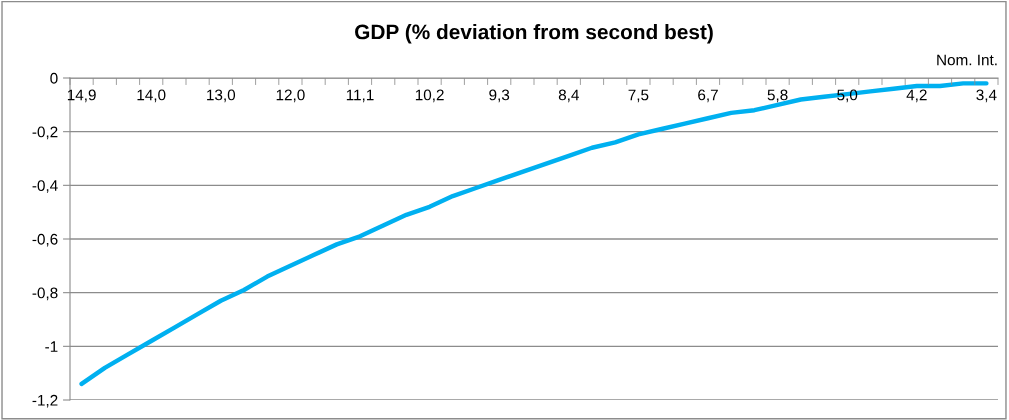  I want to click on y-tick-label: -1, so click(51, 346).